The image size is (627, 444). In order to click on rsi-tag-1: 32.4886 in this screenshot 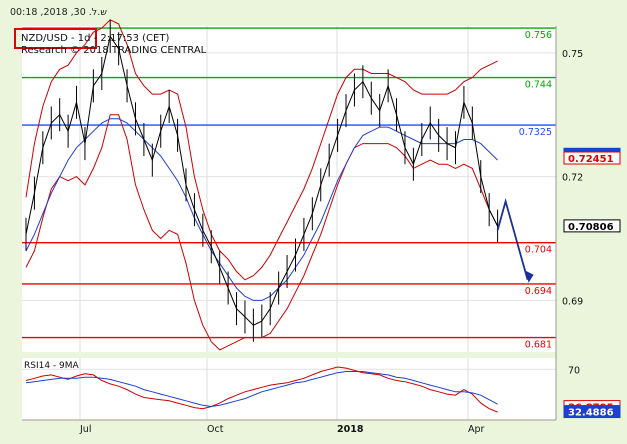, I will do `click(591, 413)`.